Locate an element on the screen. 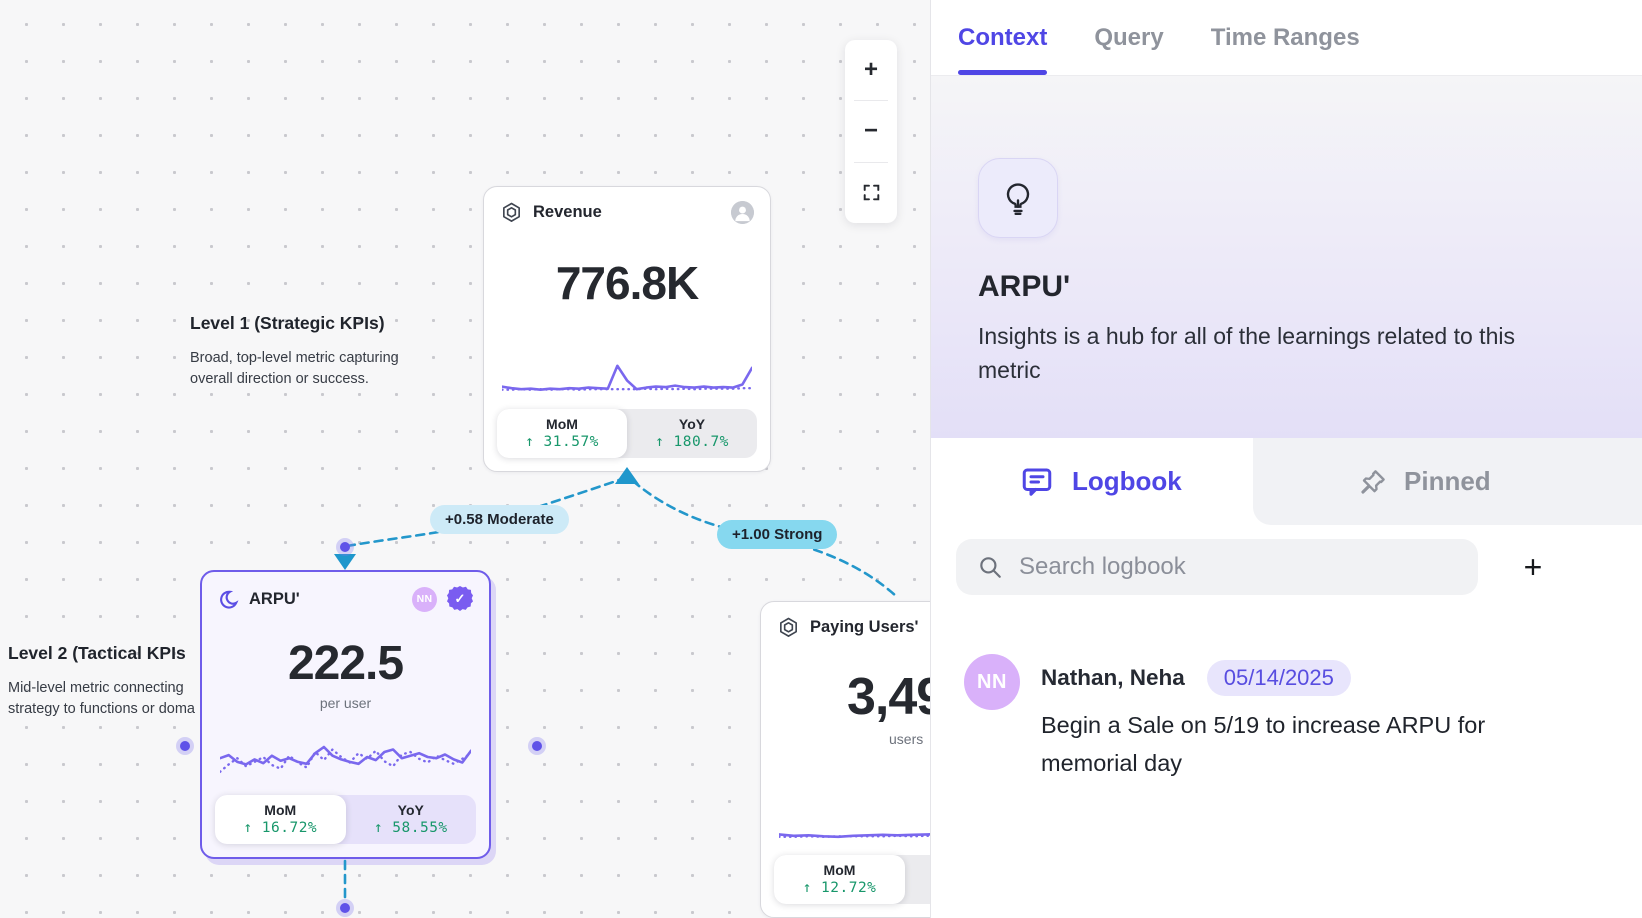 This screenshot has width=1642, height=918. yoy-segment: YoY ↑ 180.7% is located at coordinates (692, 433).